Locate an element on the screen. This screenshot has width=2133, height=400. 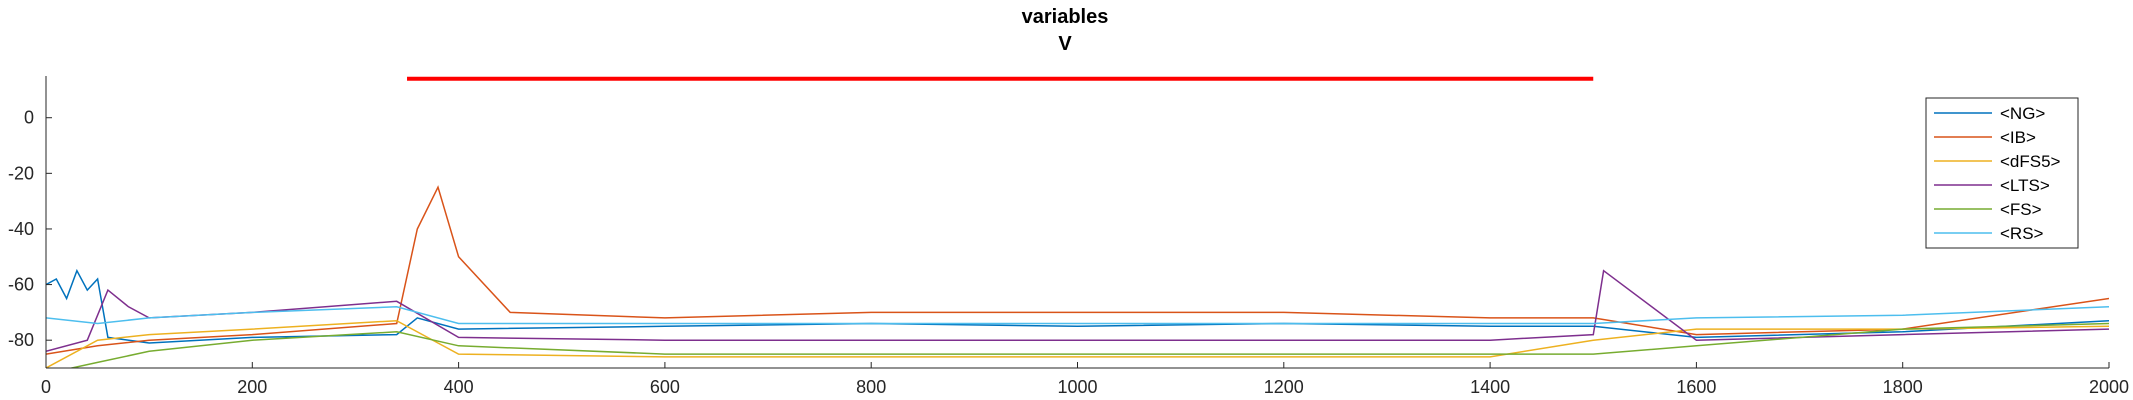
x-tick-label: 400 is located at coordinates (459, 387).